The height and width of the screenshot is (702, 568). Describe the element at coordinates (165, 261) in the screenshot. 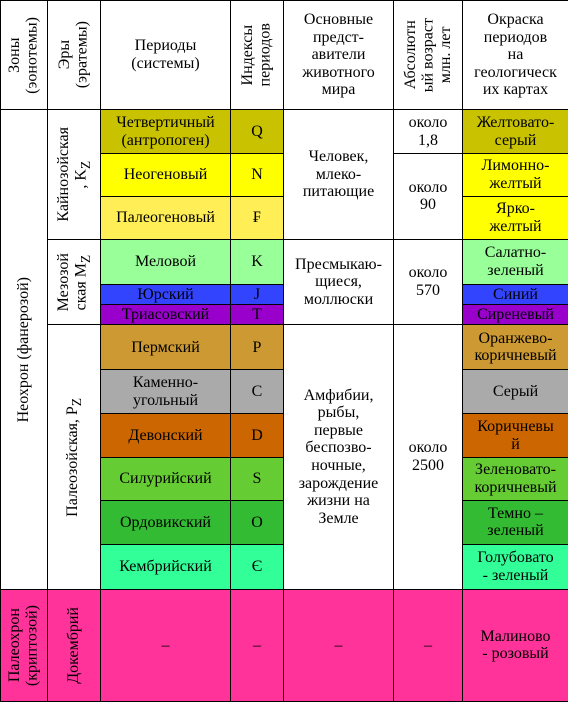

I see `period: Меловой` at that location.